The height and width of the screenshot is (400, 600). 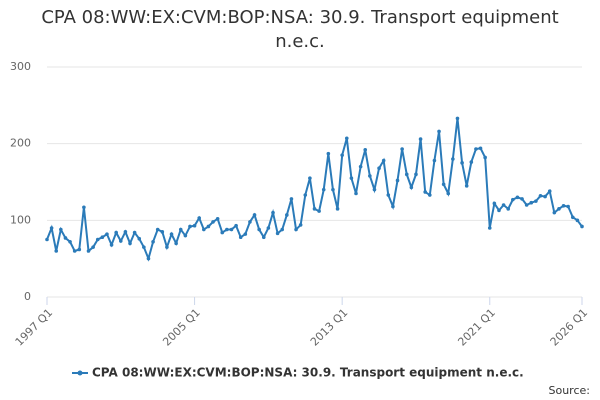 What do you see at coordinates (20, 219) in the screenshot?
I see `y-tick-label: 100` at bounding box center [20, 219].